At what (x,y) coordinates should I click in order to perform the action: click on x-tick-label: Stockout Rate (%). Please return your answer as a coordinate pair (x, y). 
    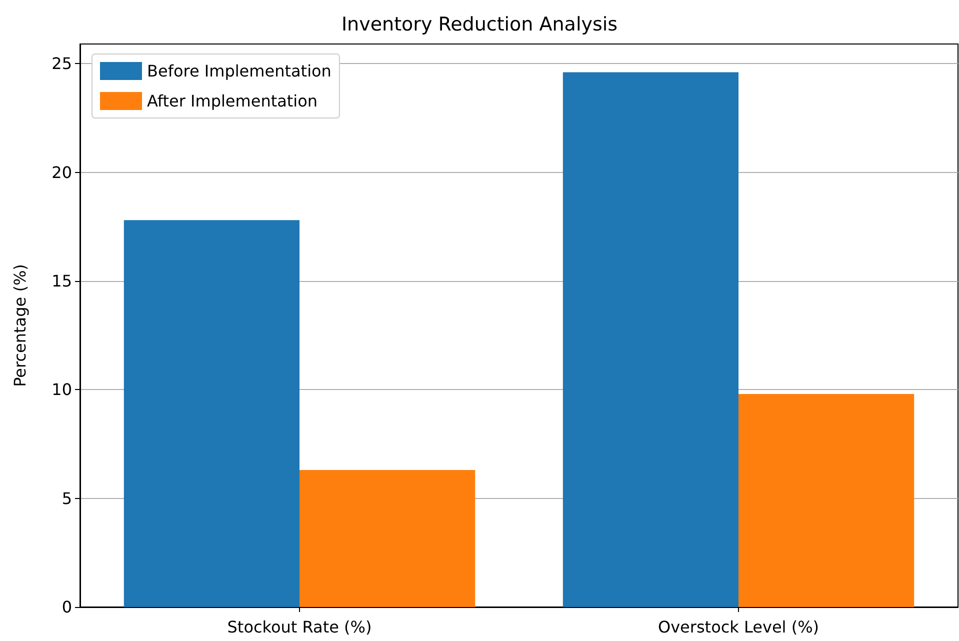
    Looking at the image, I should click on (299, 627).